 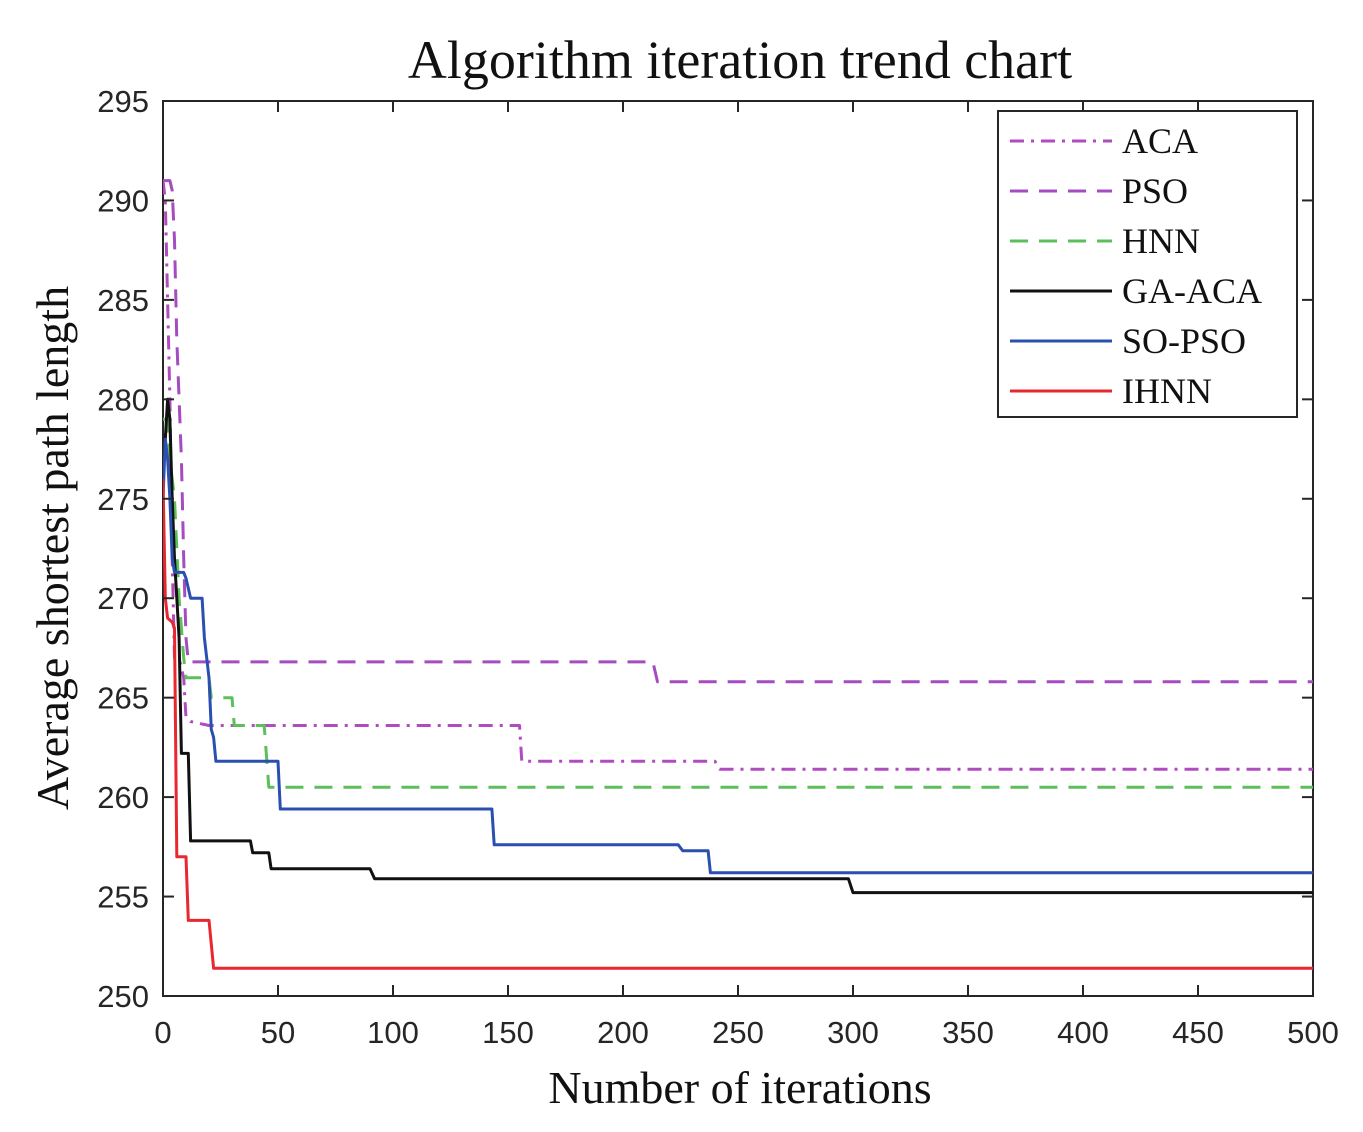 I want to click on x-tick-label: 100, so click(x=393, y=1032).